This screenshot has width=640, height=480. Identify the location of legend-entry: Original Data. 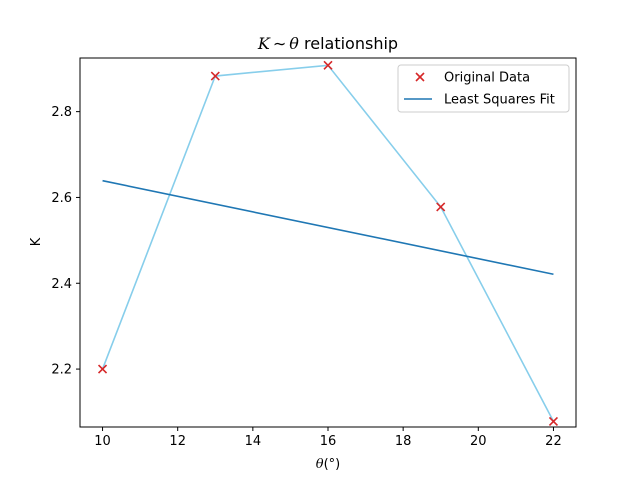
(472, 78).